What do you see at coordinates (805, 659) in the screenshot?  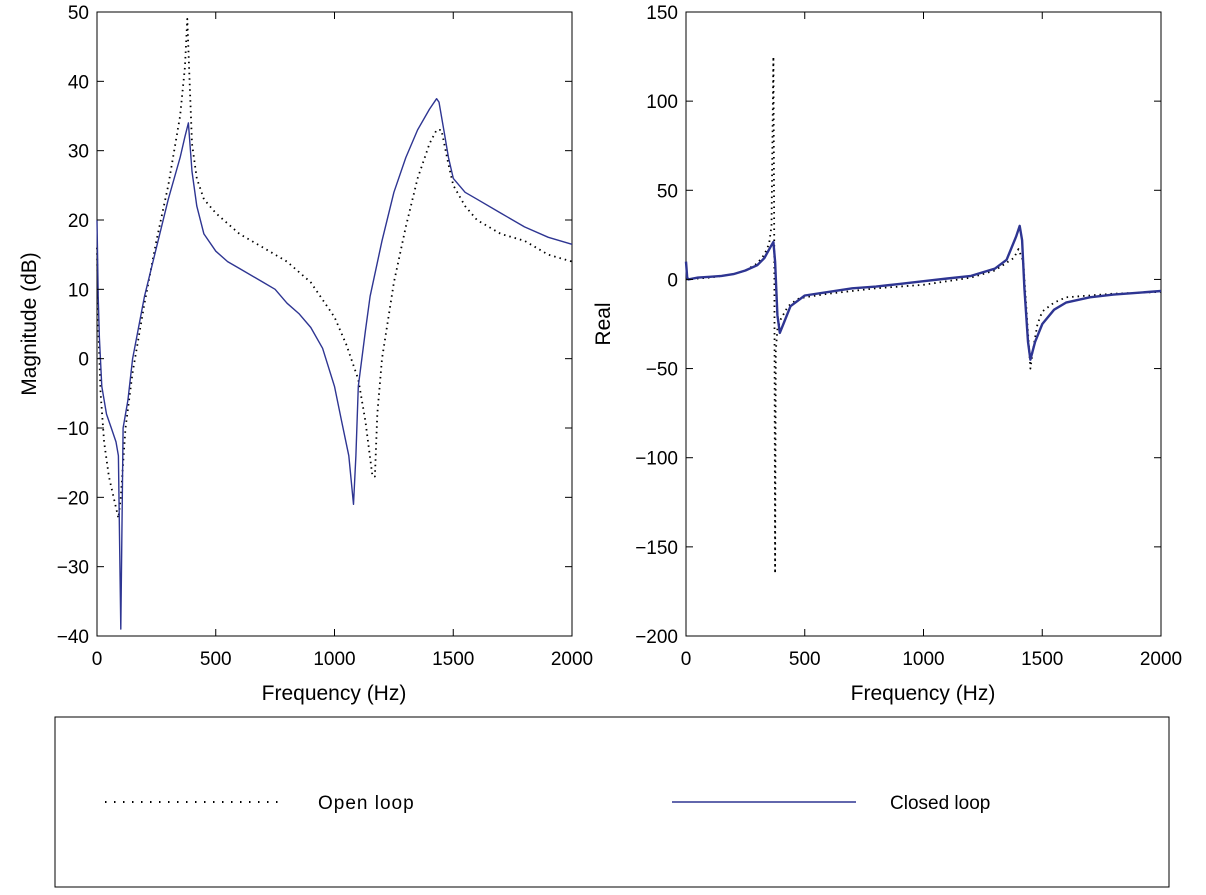 I see `real-x-tick-label: 500` at bounding box center [805, 659].